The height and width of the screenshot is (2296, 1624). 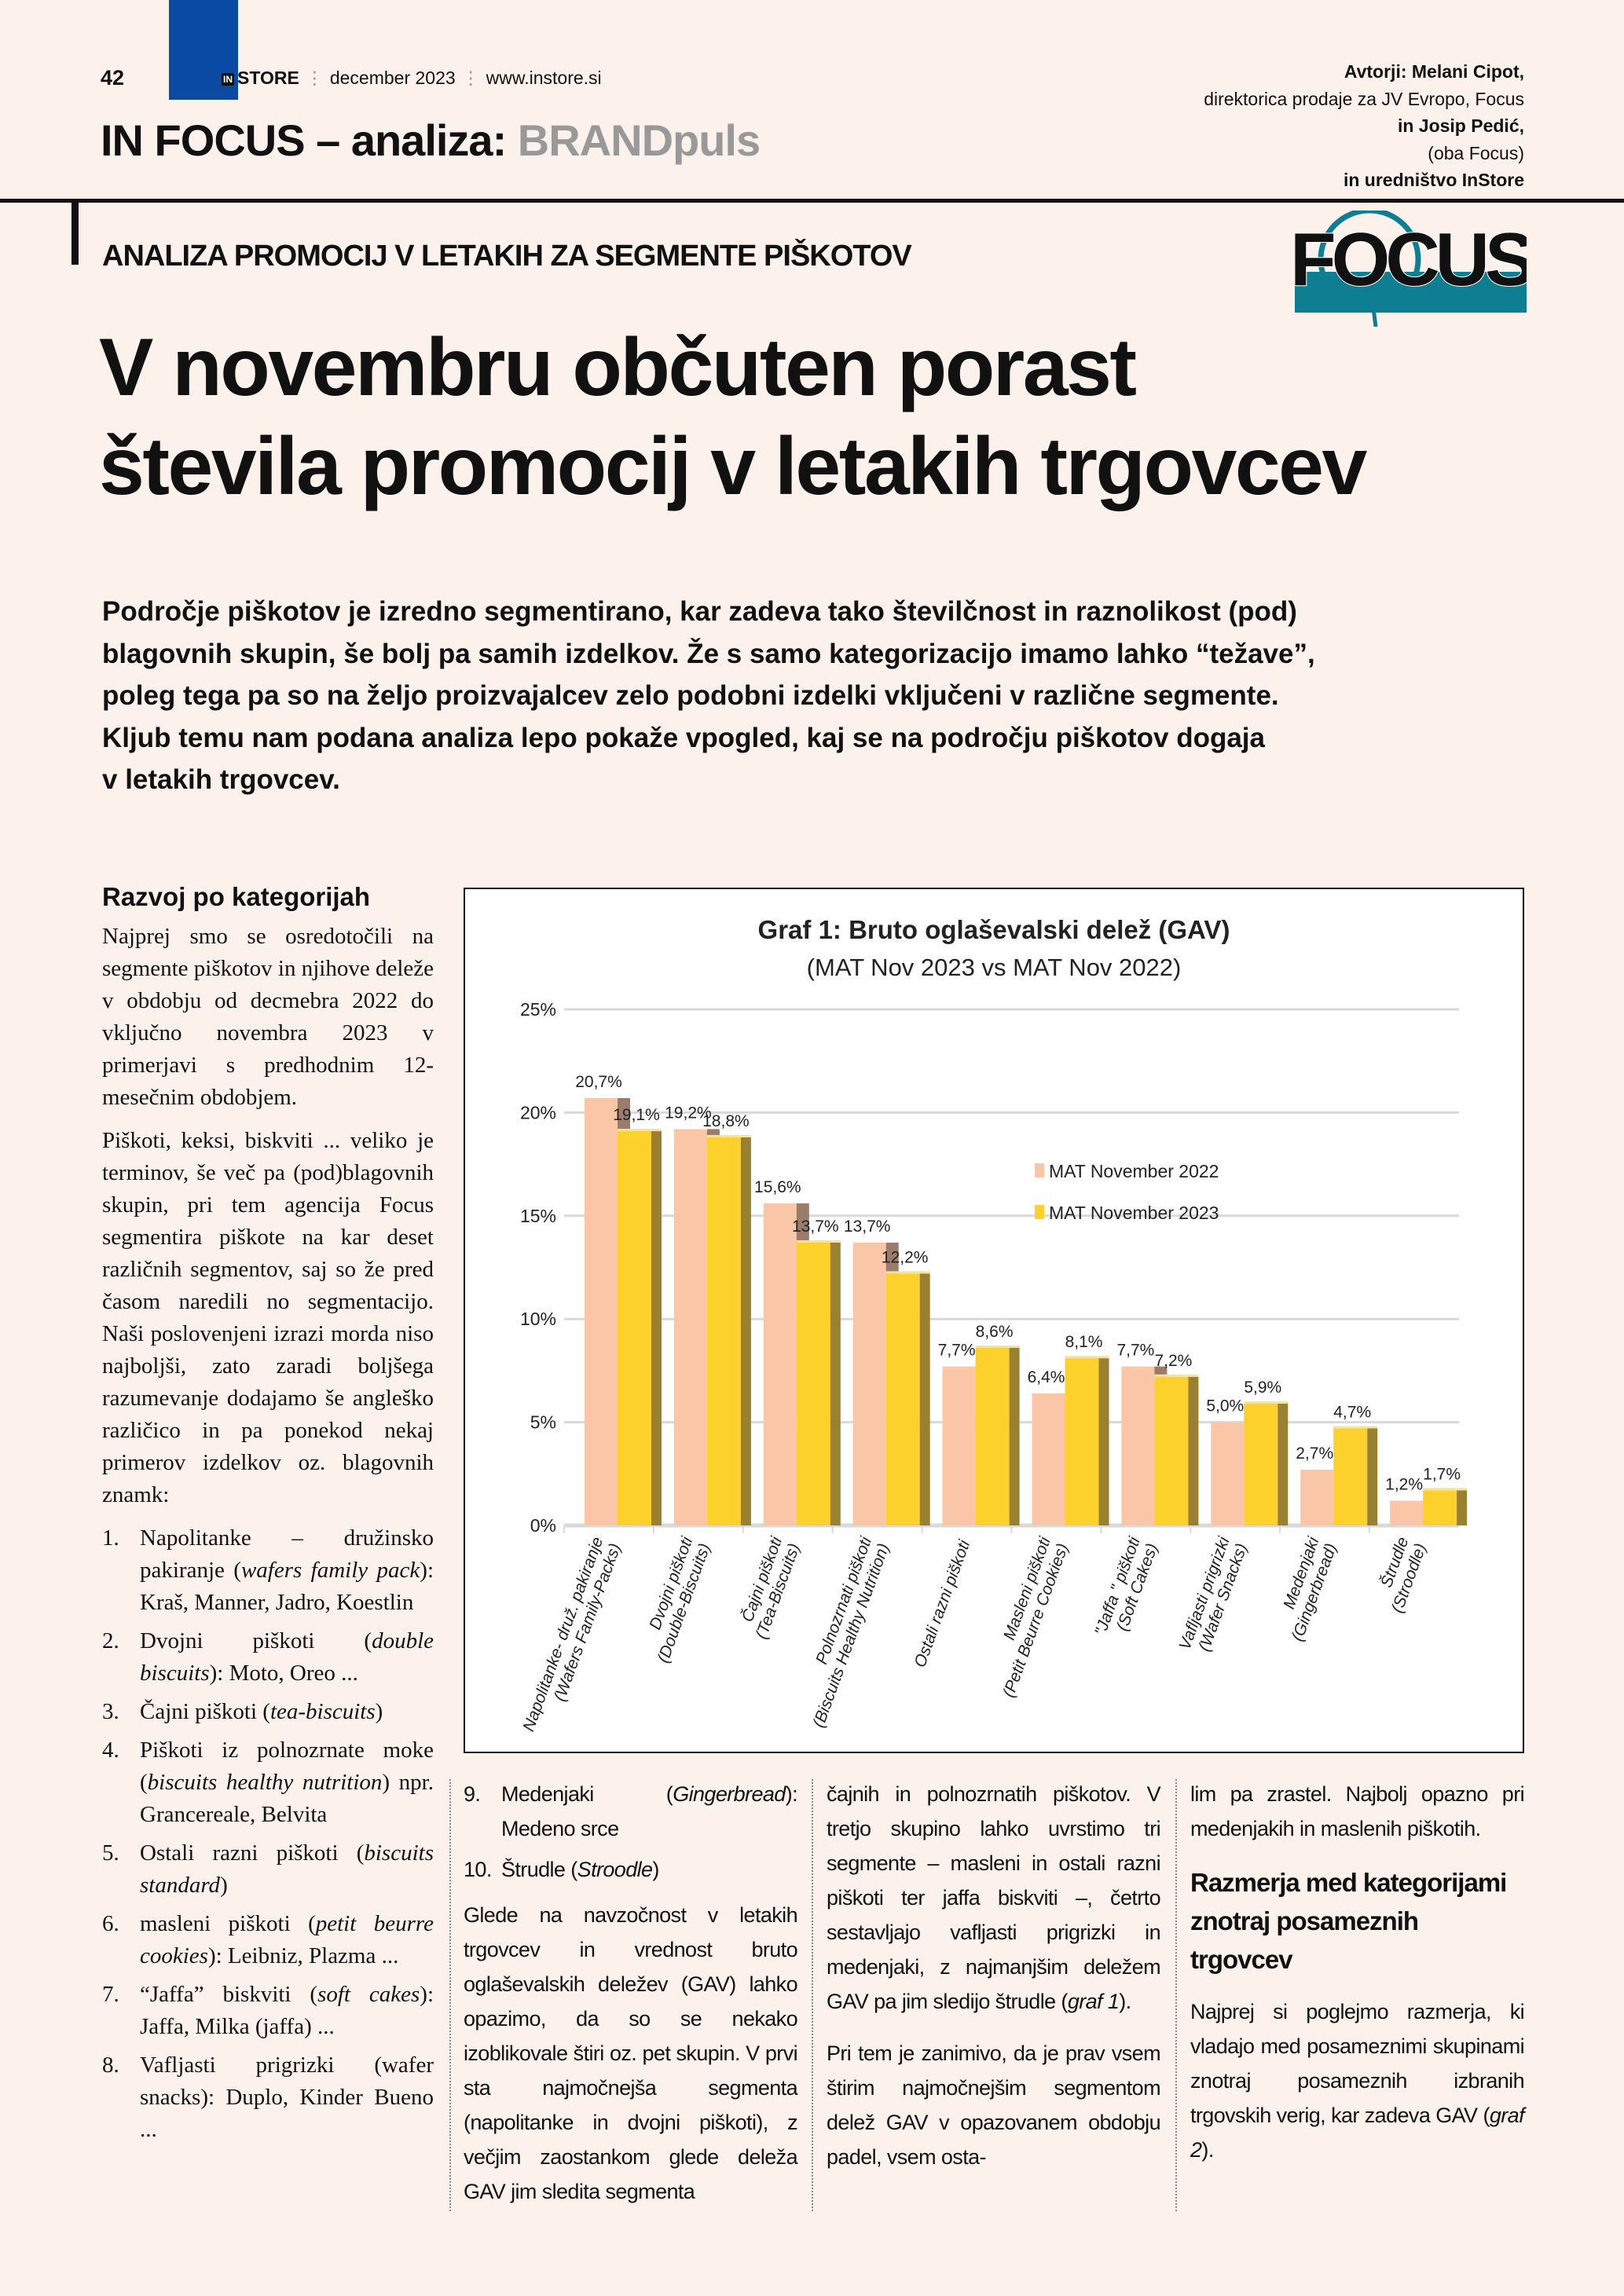 I want to click on data-label-2023: 8,6%, so click(x=995, y=1332).